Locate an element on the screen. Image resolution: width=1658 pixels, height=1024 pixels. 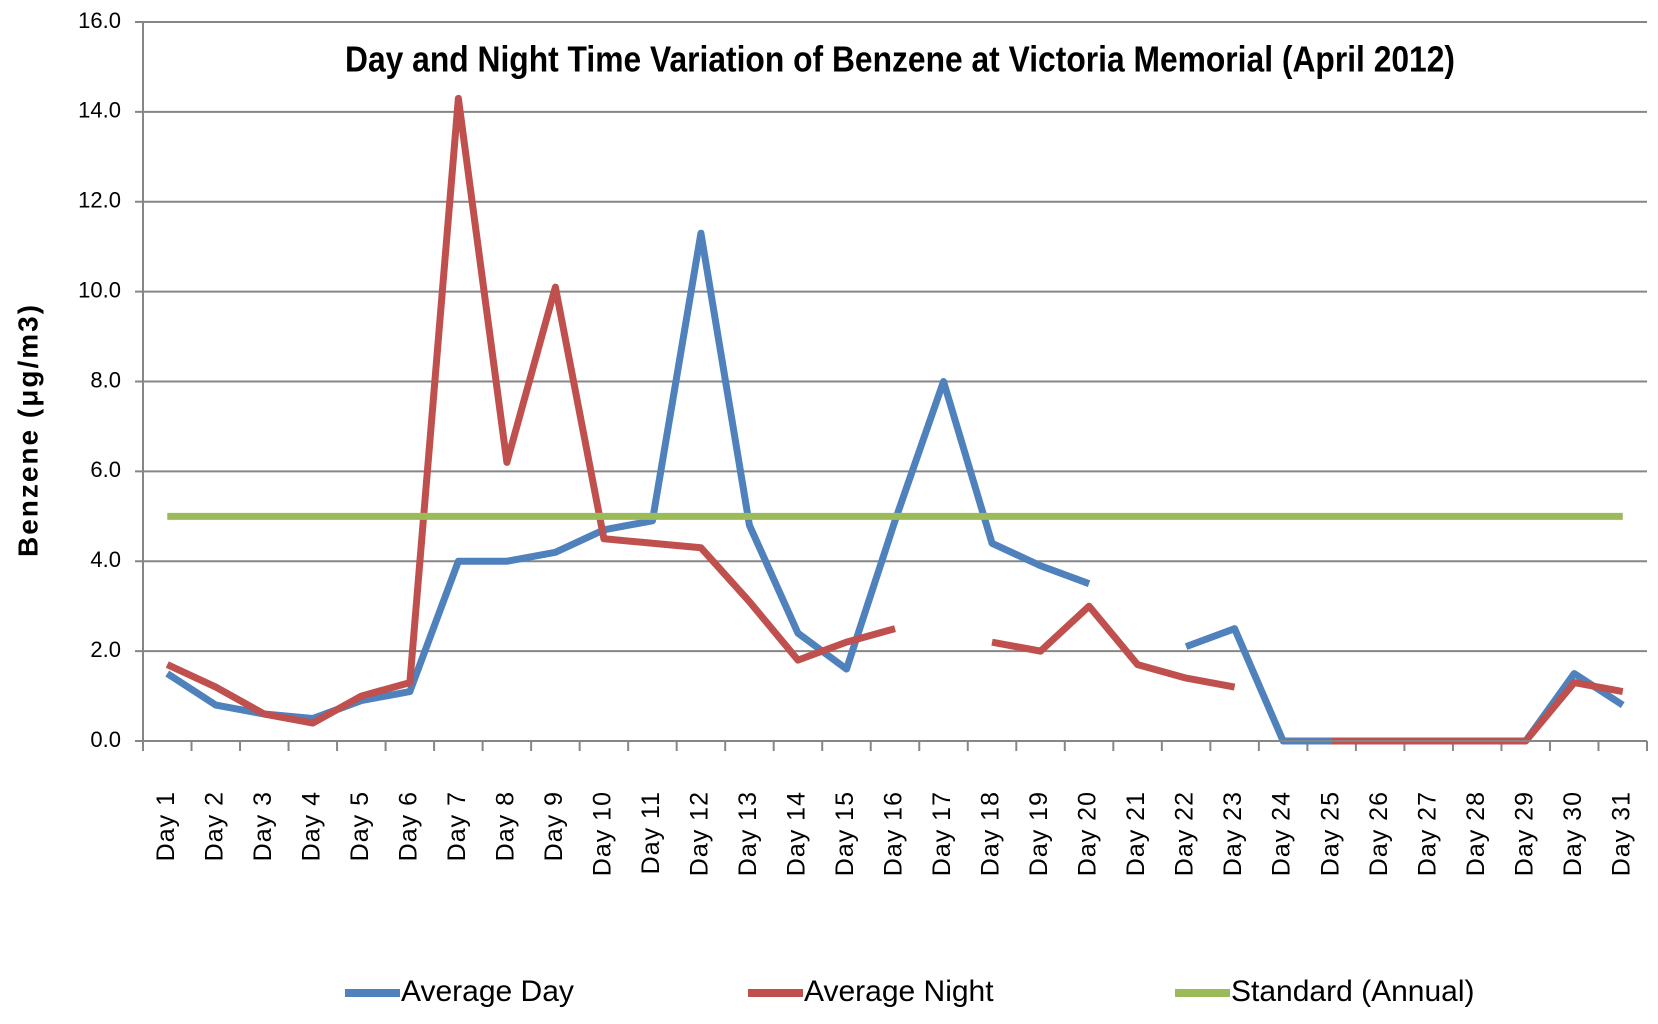
x-tick-label: Day 25 is located at coordinates (1330, 833).